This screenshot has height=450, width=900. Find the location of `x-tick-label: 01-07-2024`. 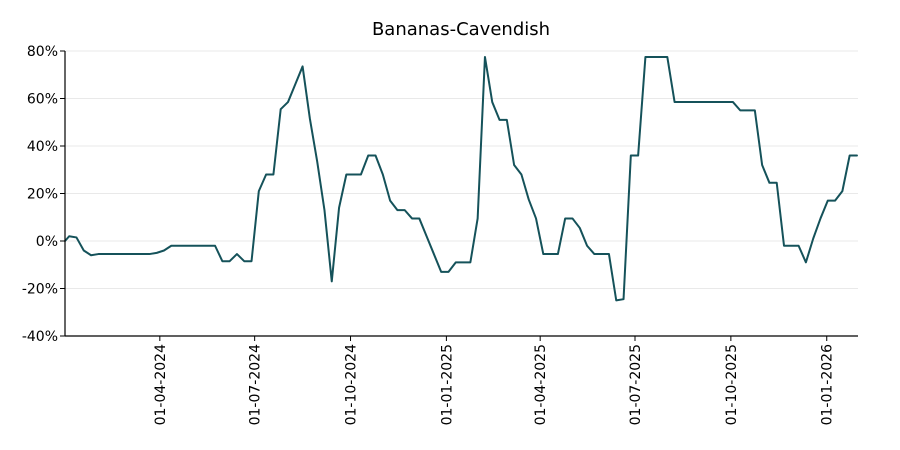

x-tick-label: 01-07-2024 is located at coordinates (256, 384).